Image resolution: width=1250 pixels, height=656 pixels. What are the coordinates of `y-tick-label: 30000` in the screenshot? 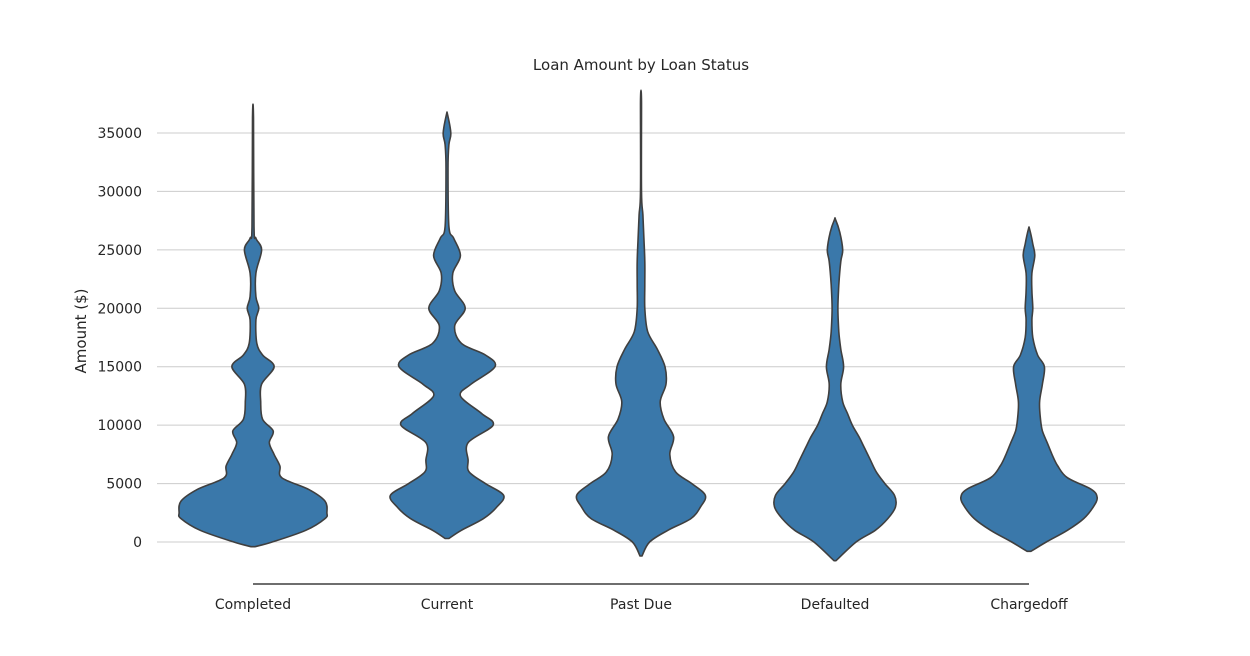 It's located at (119, 192).